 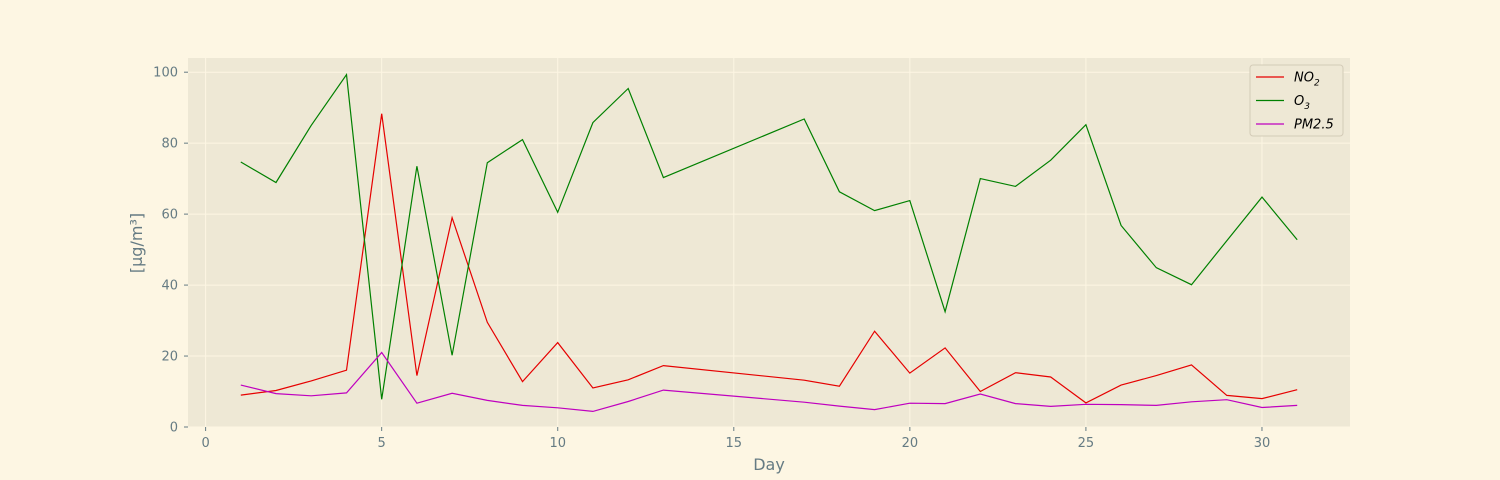 I want to click on legend-label-no2: NO2, so click(x=1307, y=80).